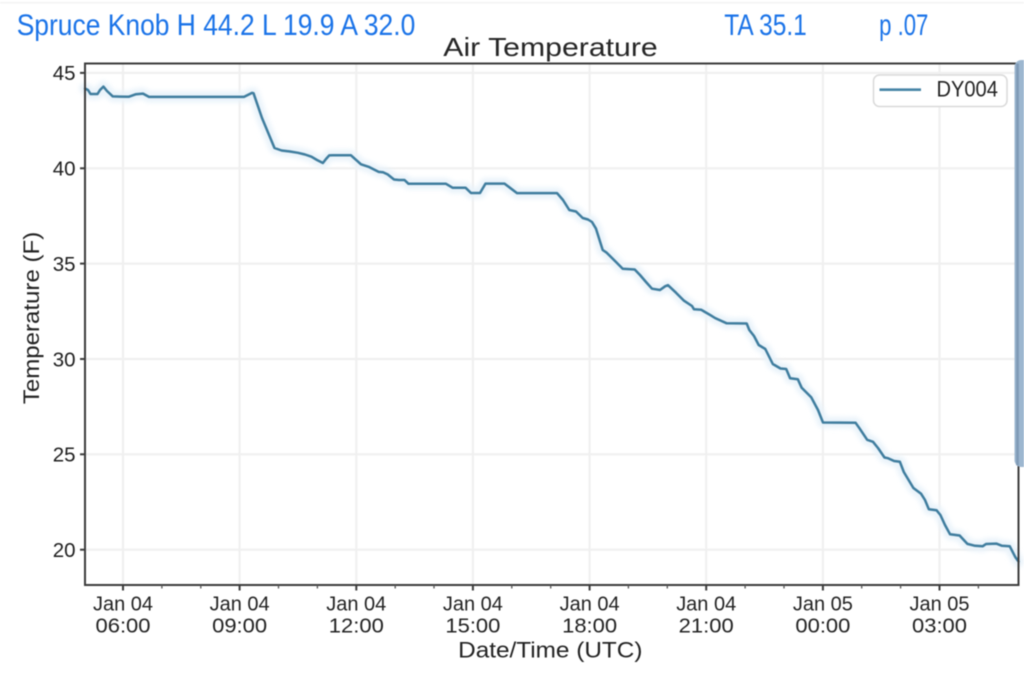 This screenshot has height=675, width=1024. Describe the element at coordinates (356, 626) in the screenshot. I see `svg-text: 12:00` at that location.